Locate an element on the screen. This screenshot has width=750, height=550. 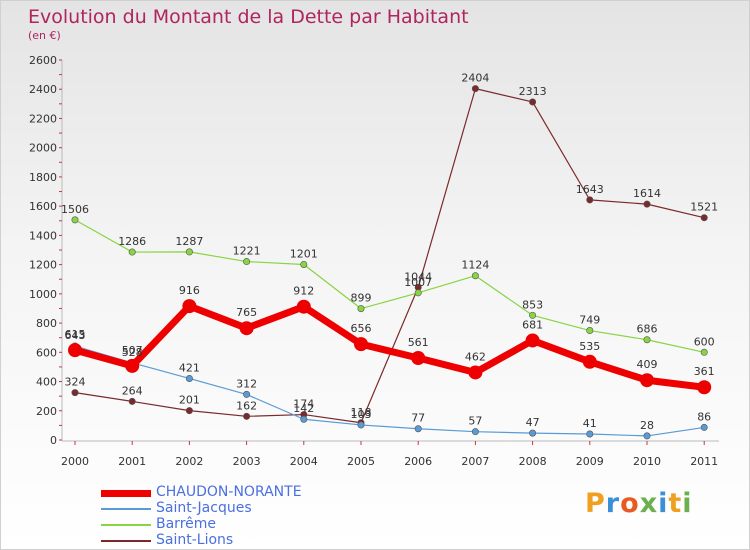
data-label: 86 is located at coordinates (704, 416).